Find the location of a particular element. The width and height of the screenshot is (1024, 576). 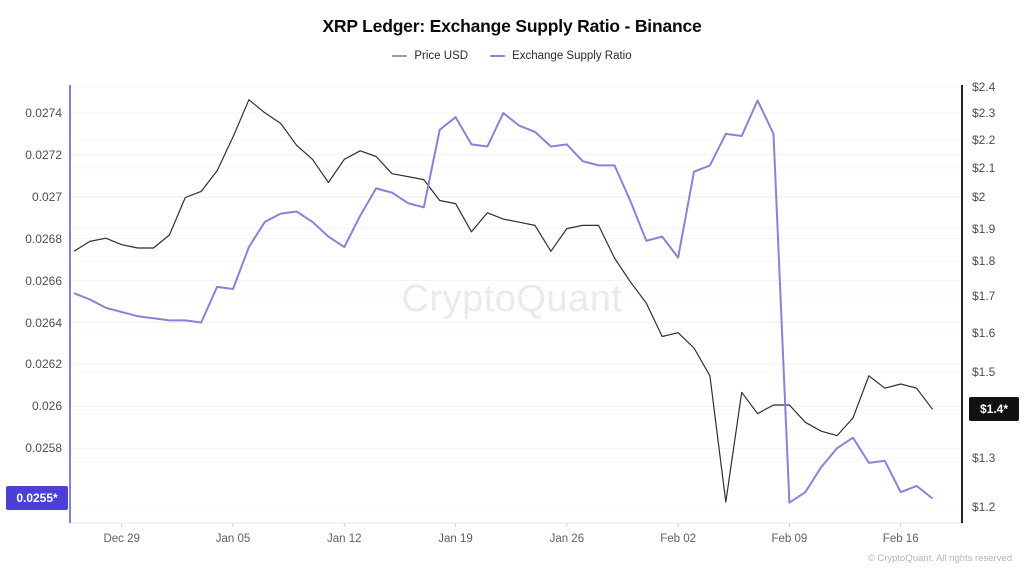

right-axis-tick: $1.2 is located at coordinates (984, 507).